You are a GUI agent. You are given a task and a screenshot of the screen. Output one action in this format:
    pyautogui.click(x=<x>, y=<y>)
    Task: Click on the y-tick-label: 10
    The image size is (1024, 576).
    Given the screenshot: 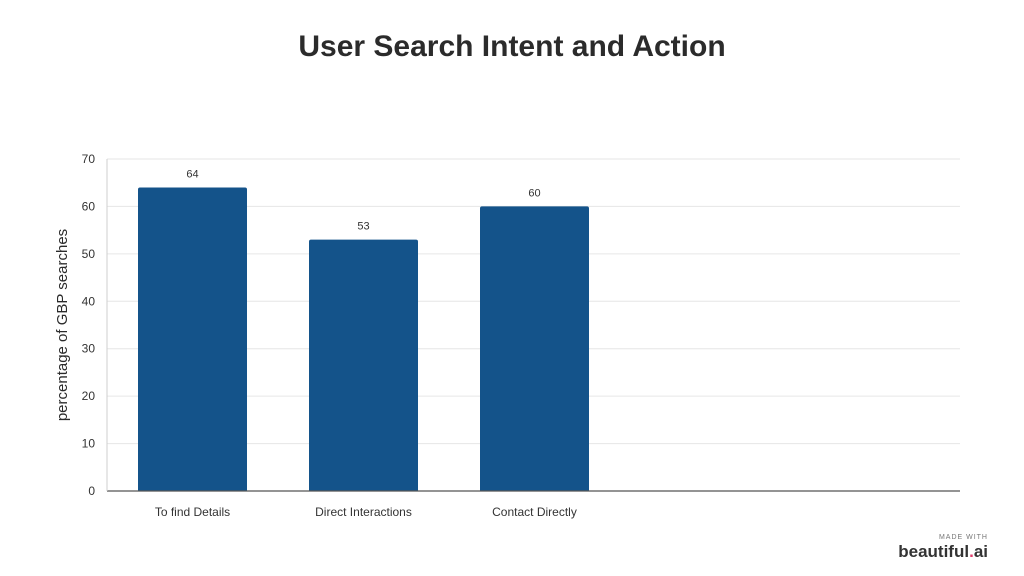 What is the action you would take?
    pyautogui.click(x=89, y=444)
    